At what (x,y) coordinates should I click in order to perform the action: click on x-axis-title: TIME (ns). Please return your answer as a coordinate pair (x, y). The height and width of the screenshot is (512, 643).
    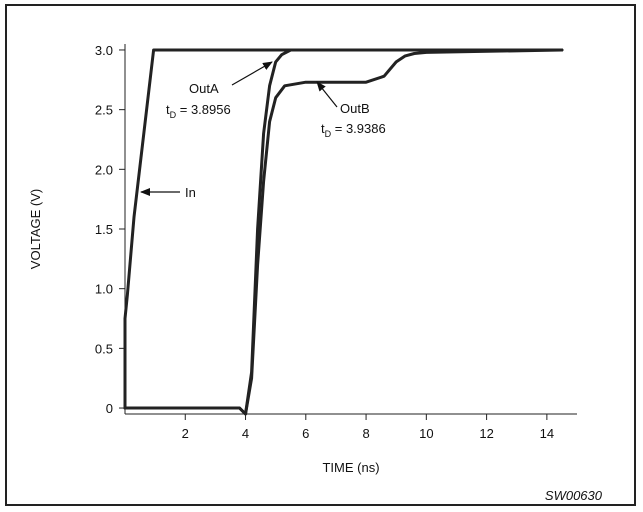
    Looking at the image, I should click on (350, 467).